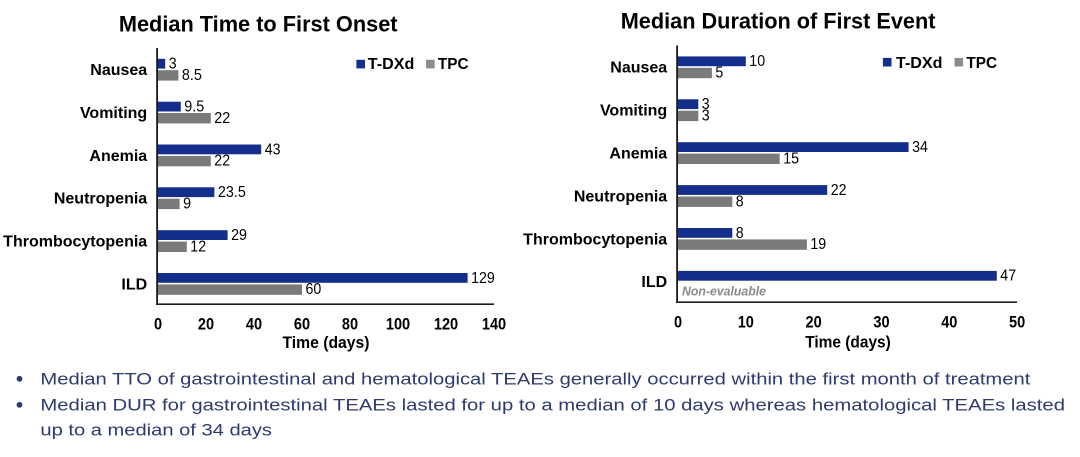 This screenshot has height=457, width=1080. What do you see at coordinates (920, 147) in the screenshot?
I see `svg-text: 34` at bounding box center [920, 147].